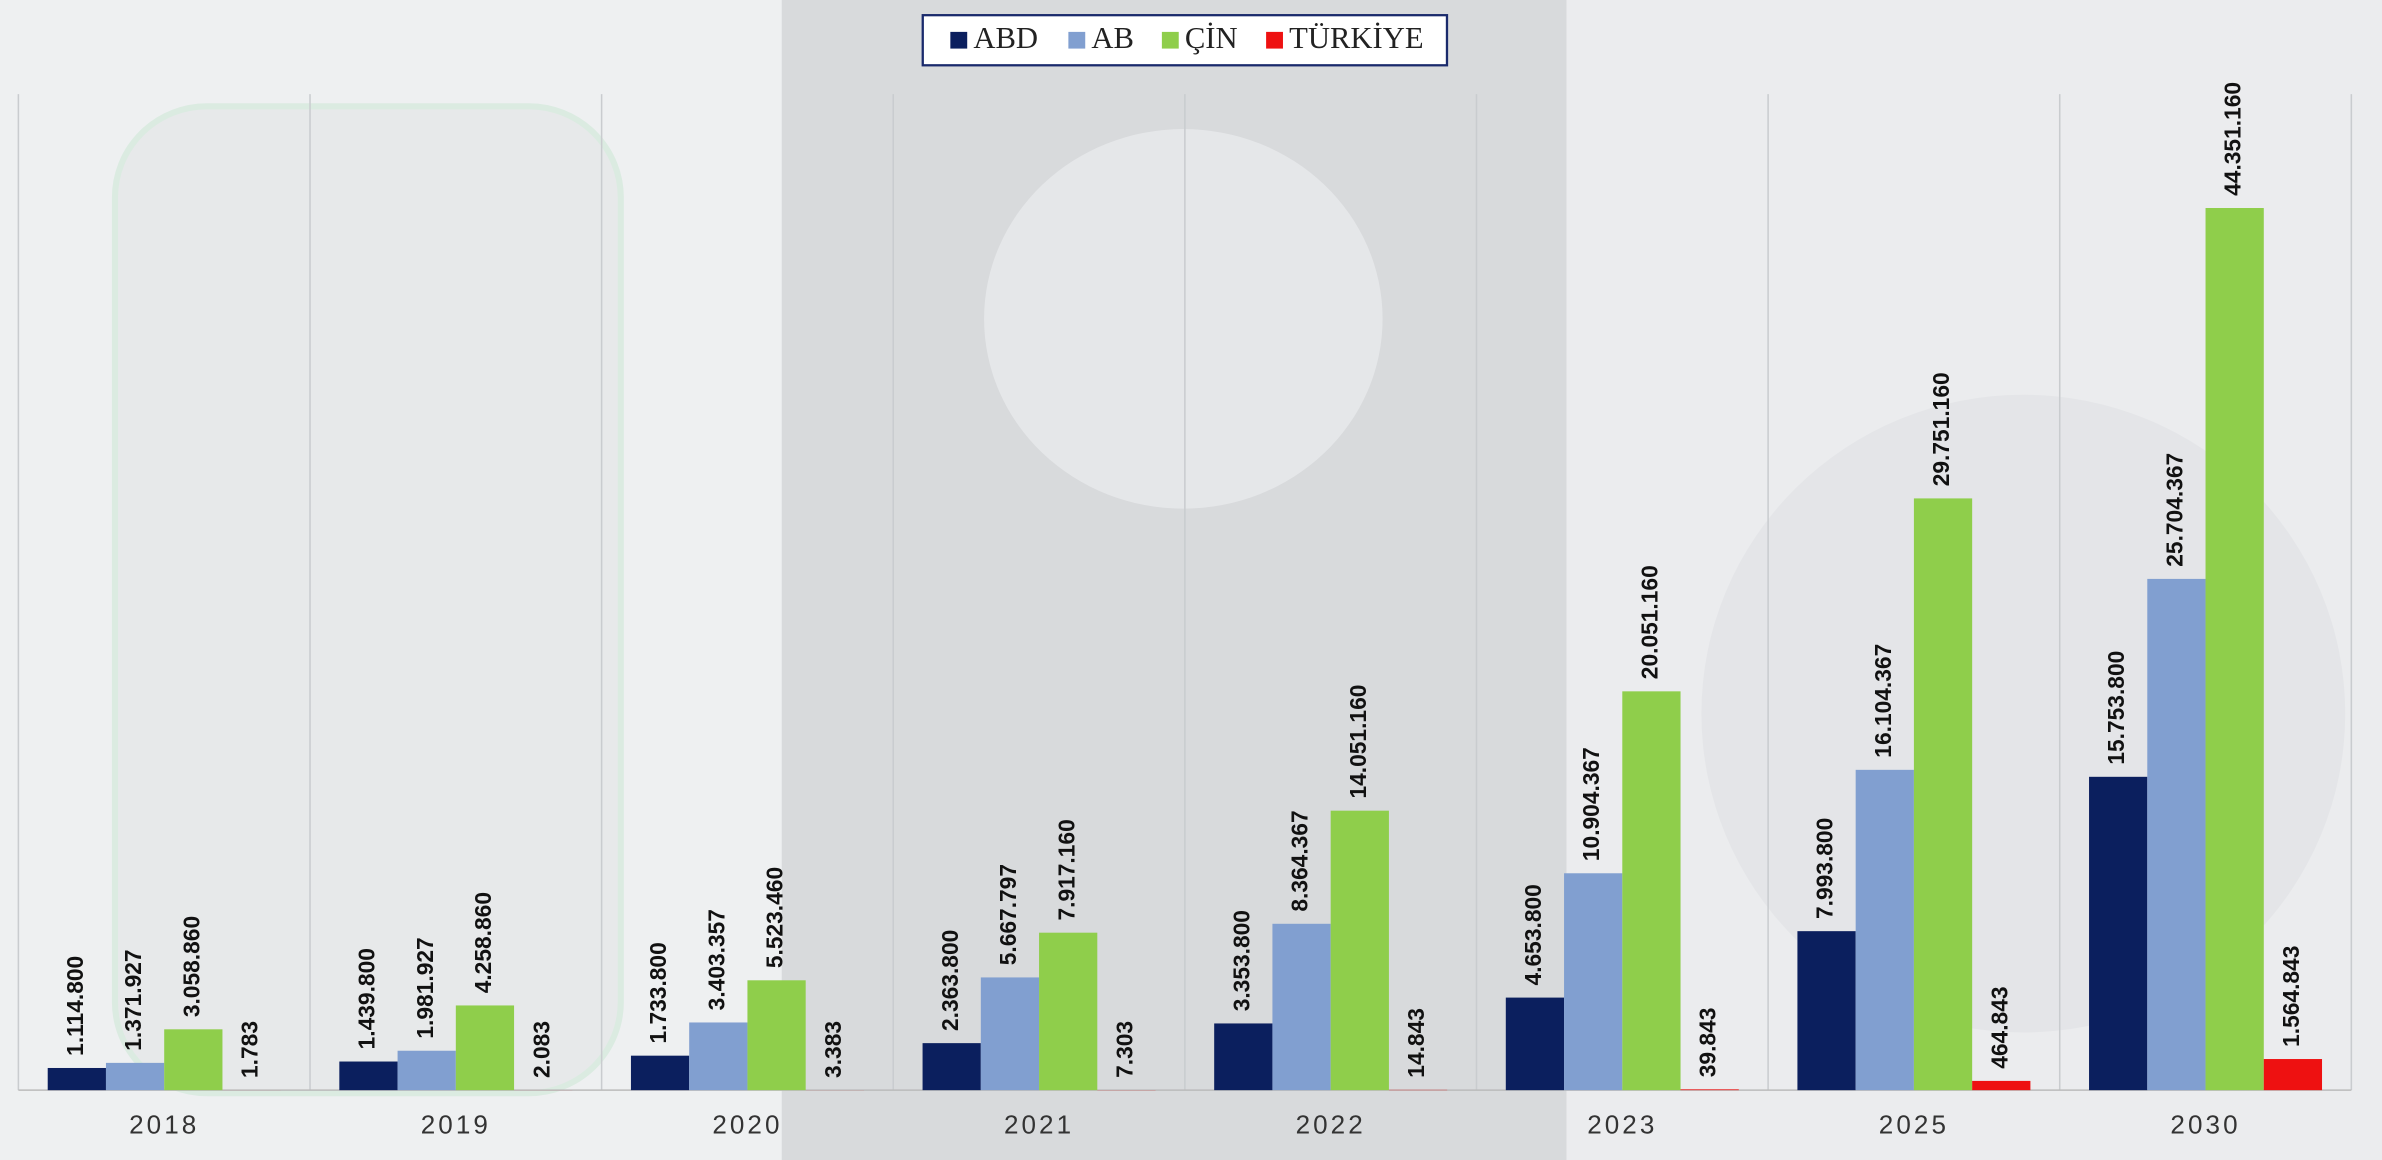 This screenshot has height=1160, width=2382. I want to click on data-label: 5.667.797, so click(1008, 914).